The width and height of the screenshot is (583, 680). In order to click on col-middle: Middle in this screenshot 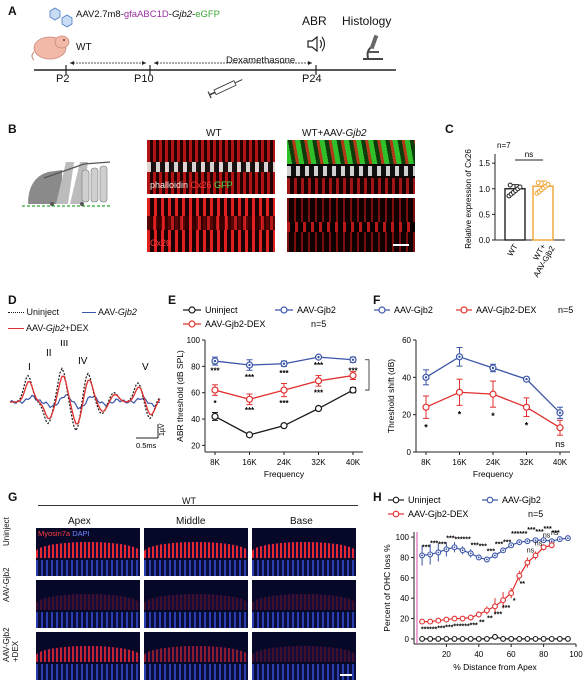, I will do `click(191, 521)`.